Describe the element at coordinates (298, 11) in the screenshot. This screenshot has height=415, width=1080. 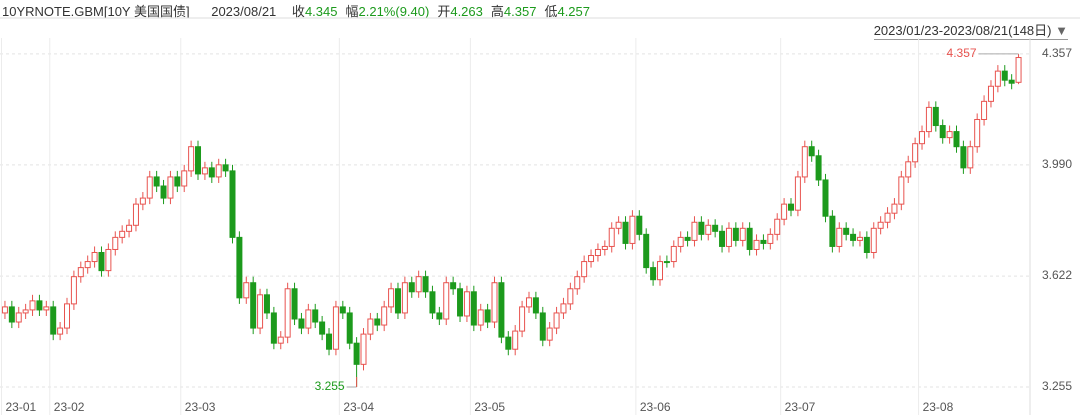
I see `stat-label: 收` at that location.